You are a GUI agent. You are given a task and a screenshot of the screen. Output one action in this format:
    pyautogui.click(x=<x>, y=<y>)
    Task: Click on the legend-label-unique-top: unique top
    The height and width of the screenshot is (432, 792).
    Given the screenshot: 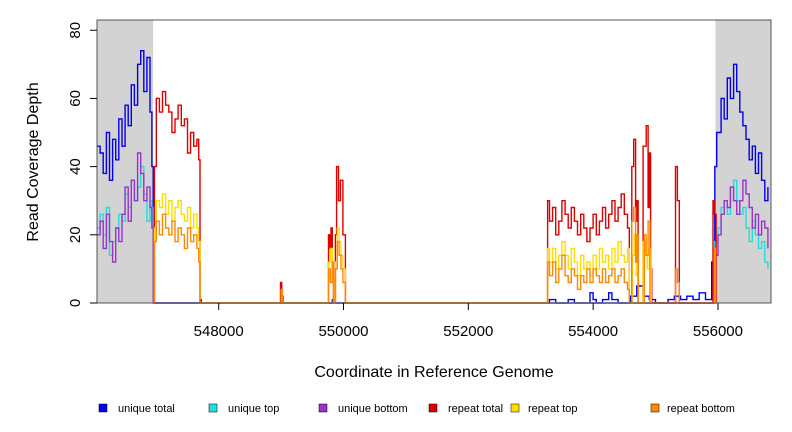 What is the action you would take?
    pyautogui.click(x=253, y=409)
    